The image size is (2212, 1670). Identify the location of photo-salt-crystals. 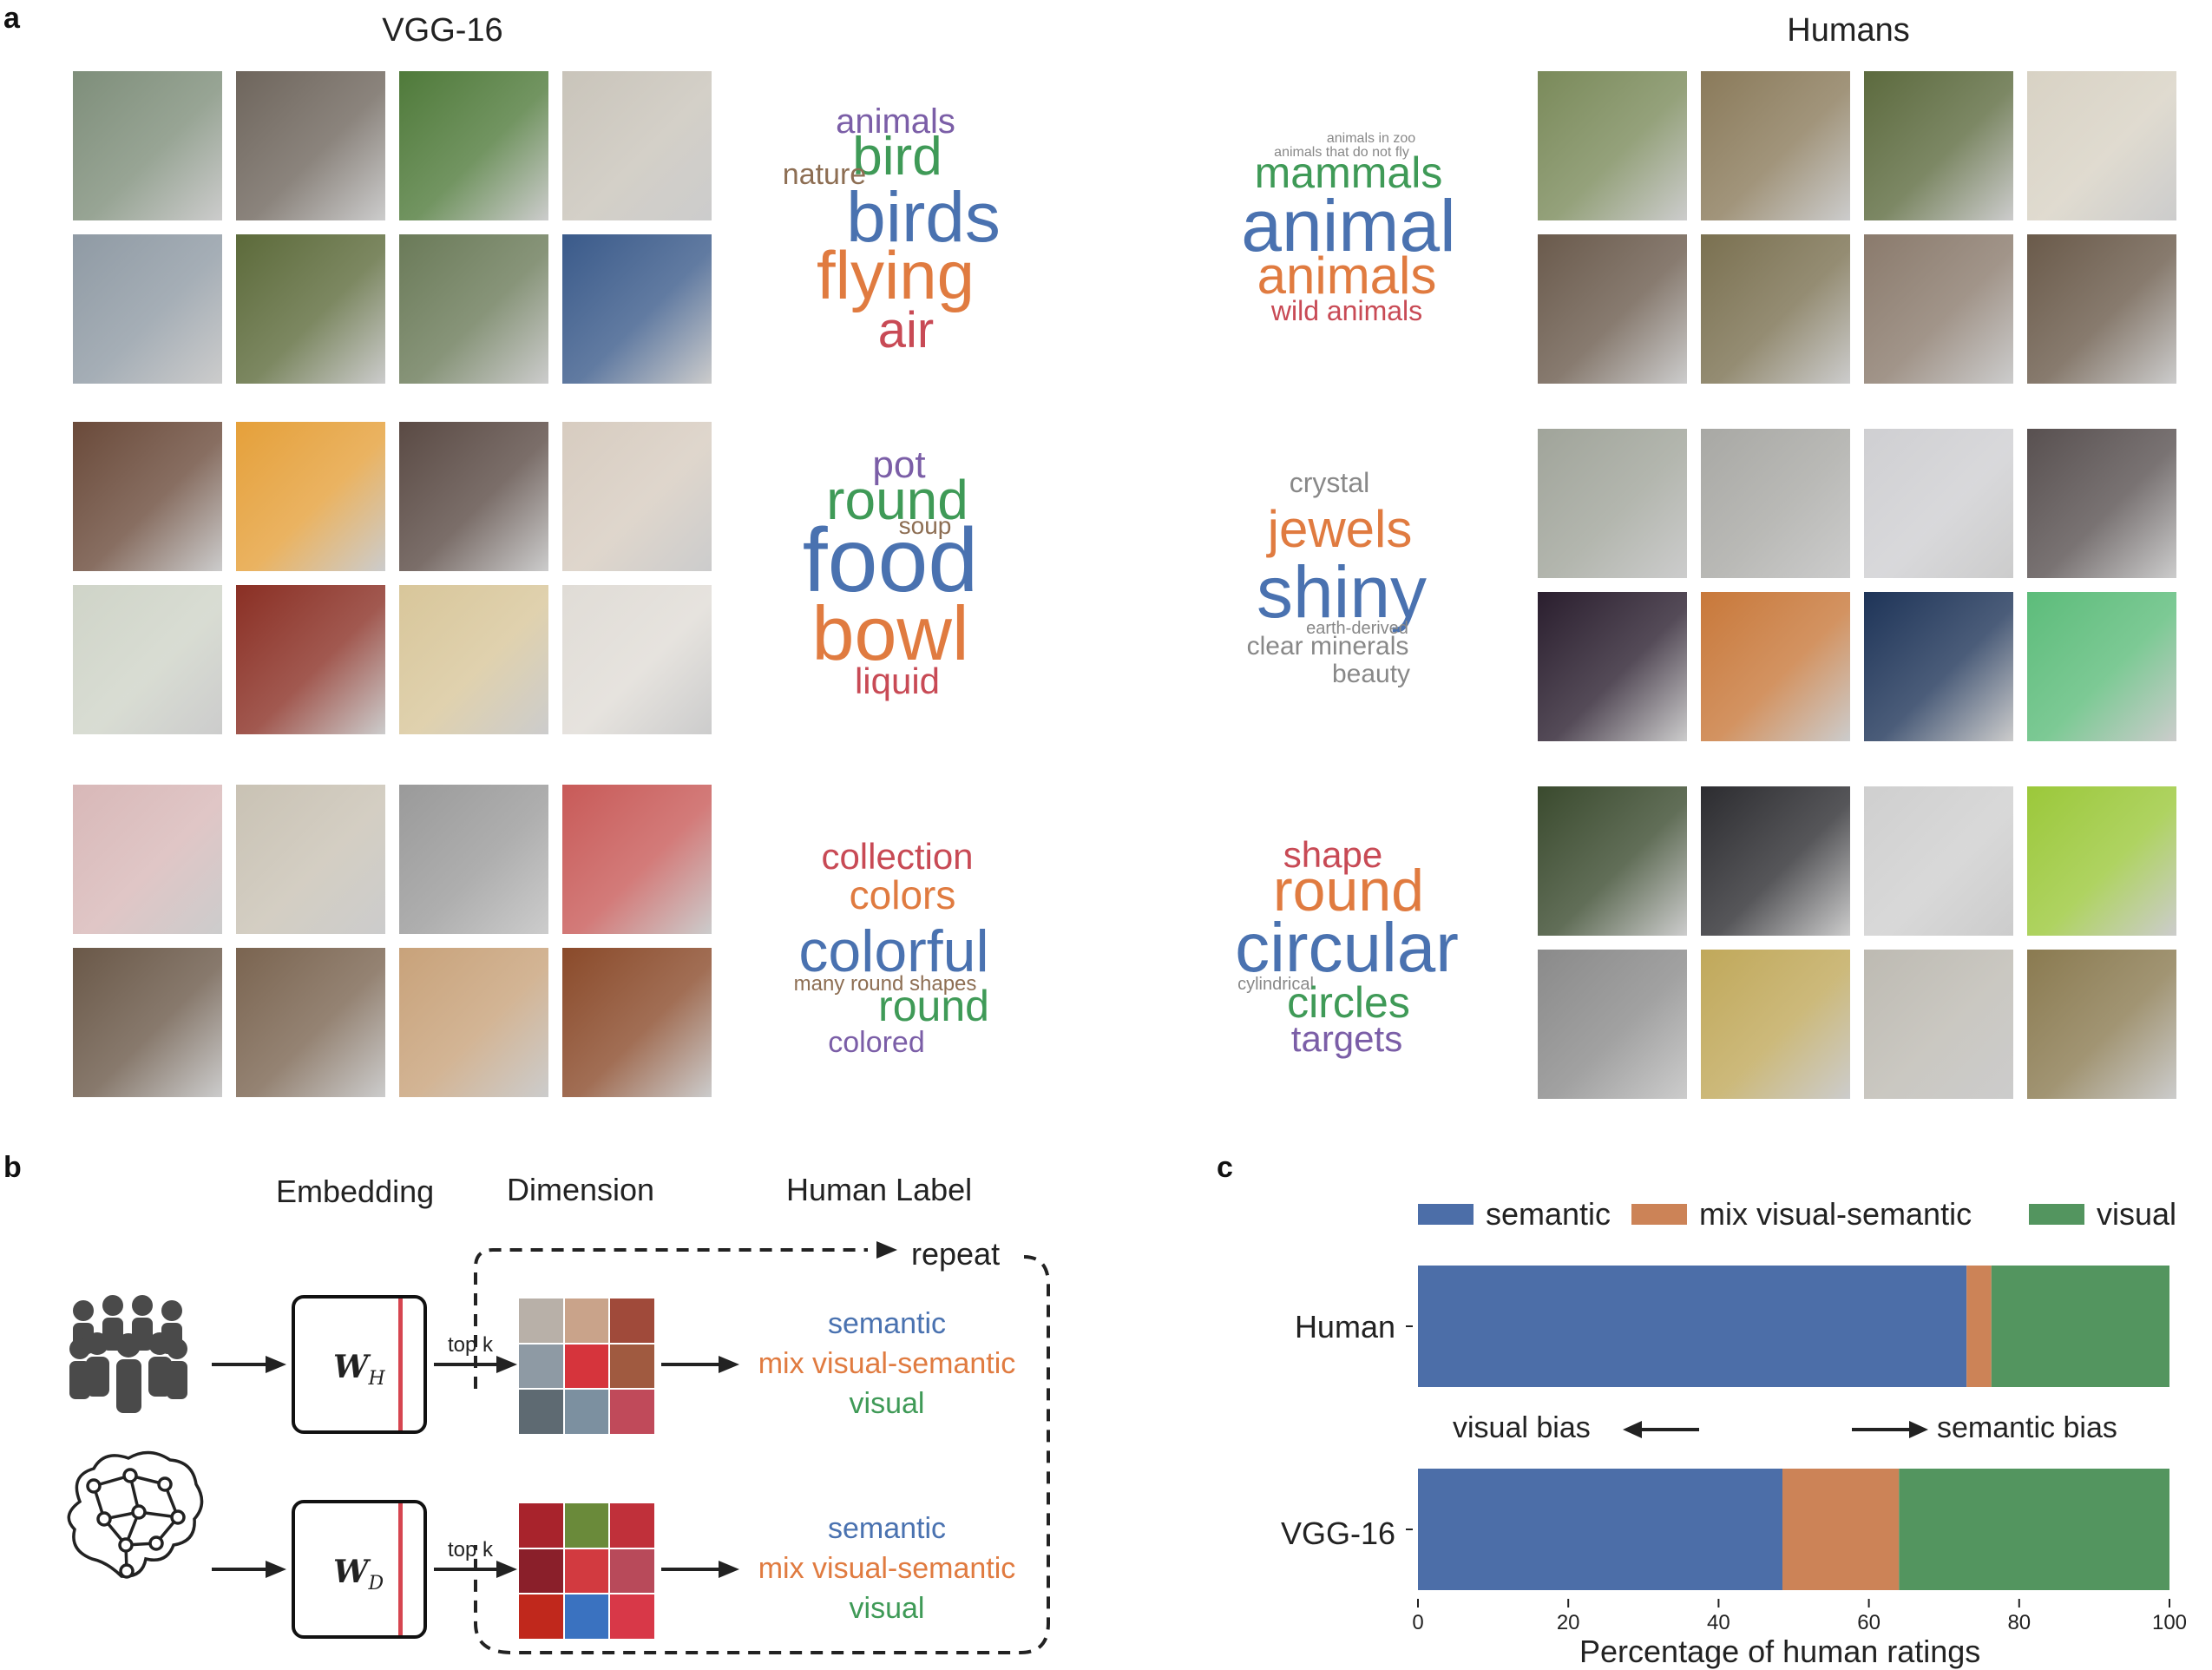
(2101, 503).